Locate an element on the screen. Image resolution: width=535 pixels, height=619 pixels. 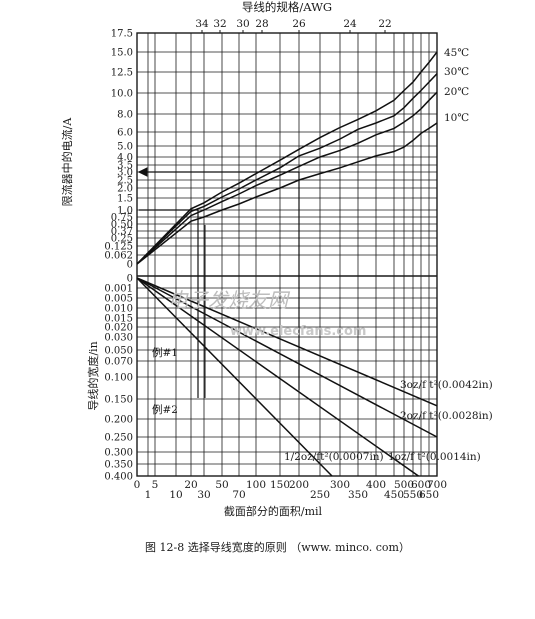
series-label-3oz: 3oz/f t²(0.0042in) is located at coordinates (446, 385).